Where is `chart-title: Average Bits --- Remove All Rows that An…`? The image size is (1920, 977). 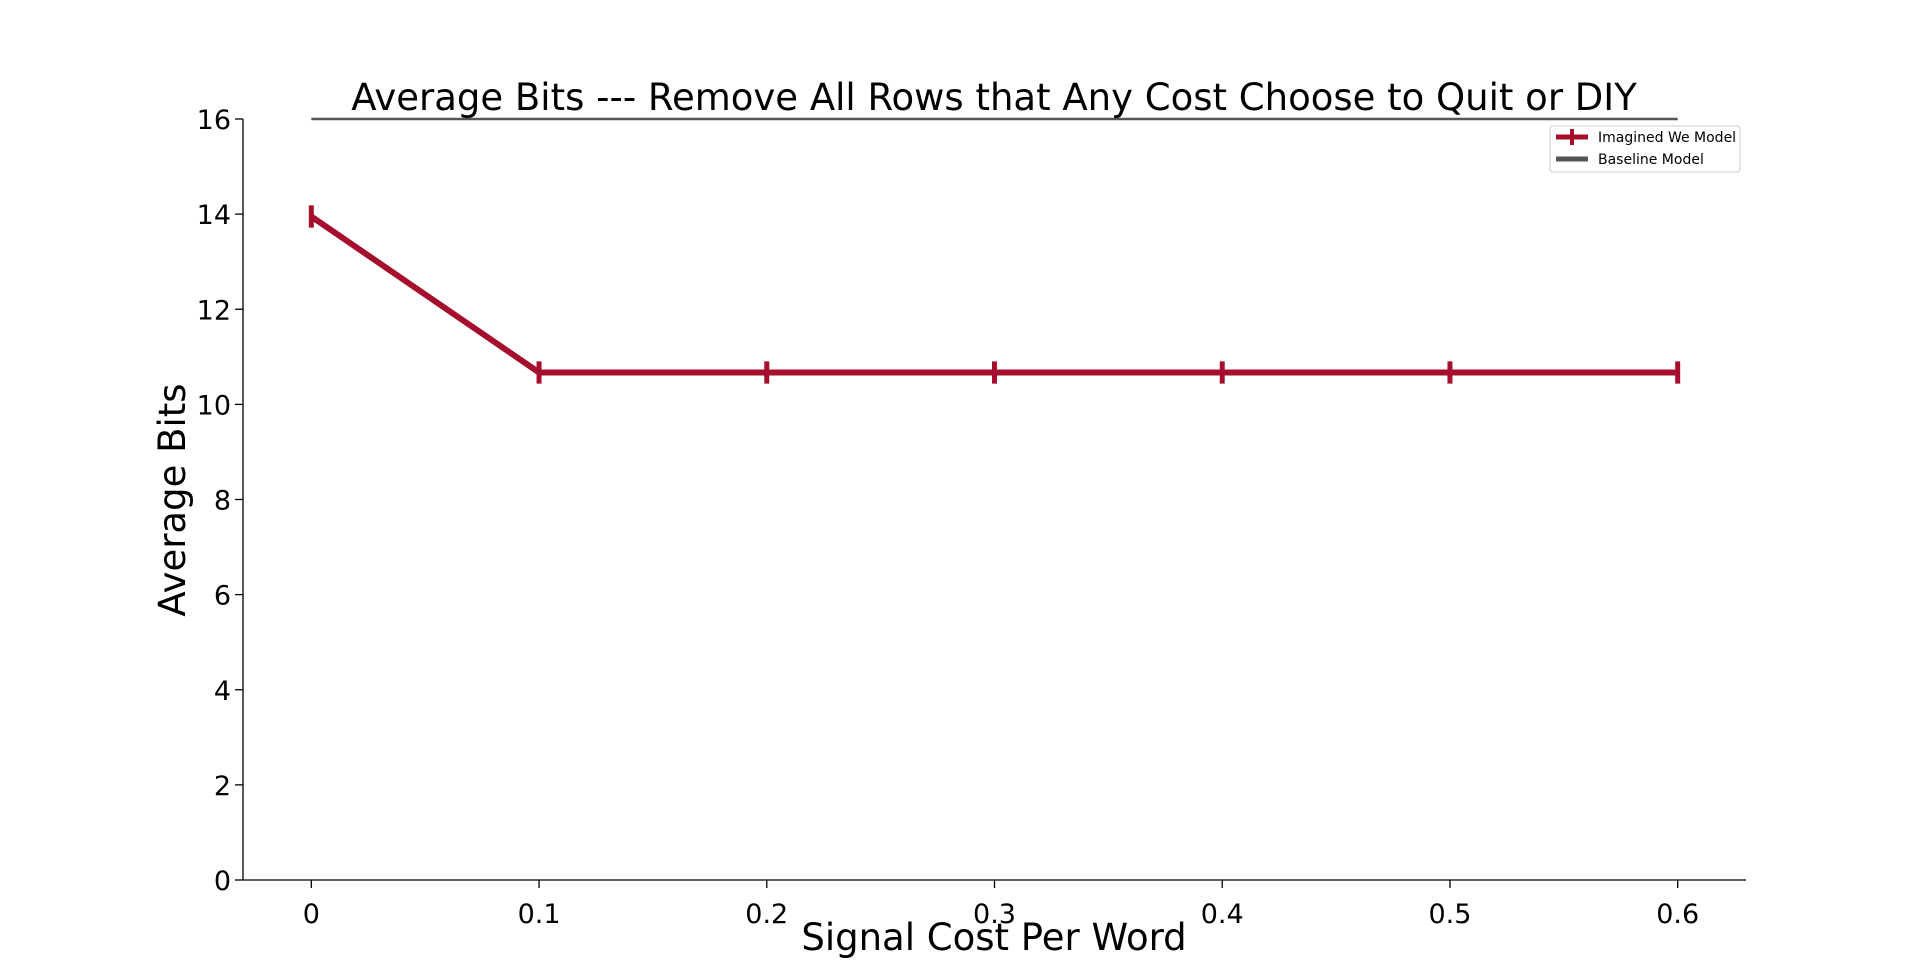 chart-title: Average Bits --- Remove All Rows that An… is located at coordinates (994, 97).